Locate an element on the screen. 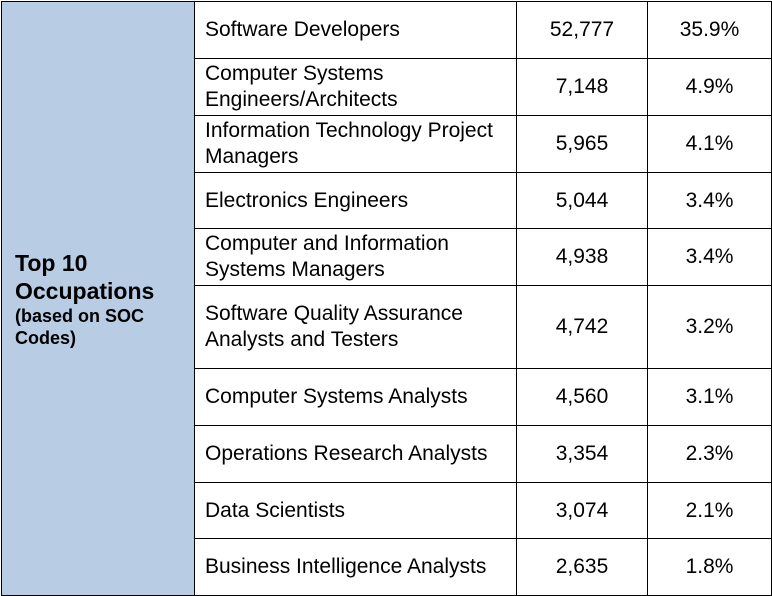 The width and height of the screenshot is (772, 596). count-cell: 4,742 is located at coordinates (582, 327).